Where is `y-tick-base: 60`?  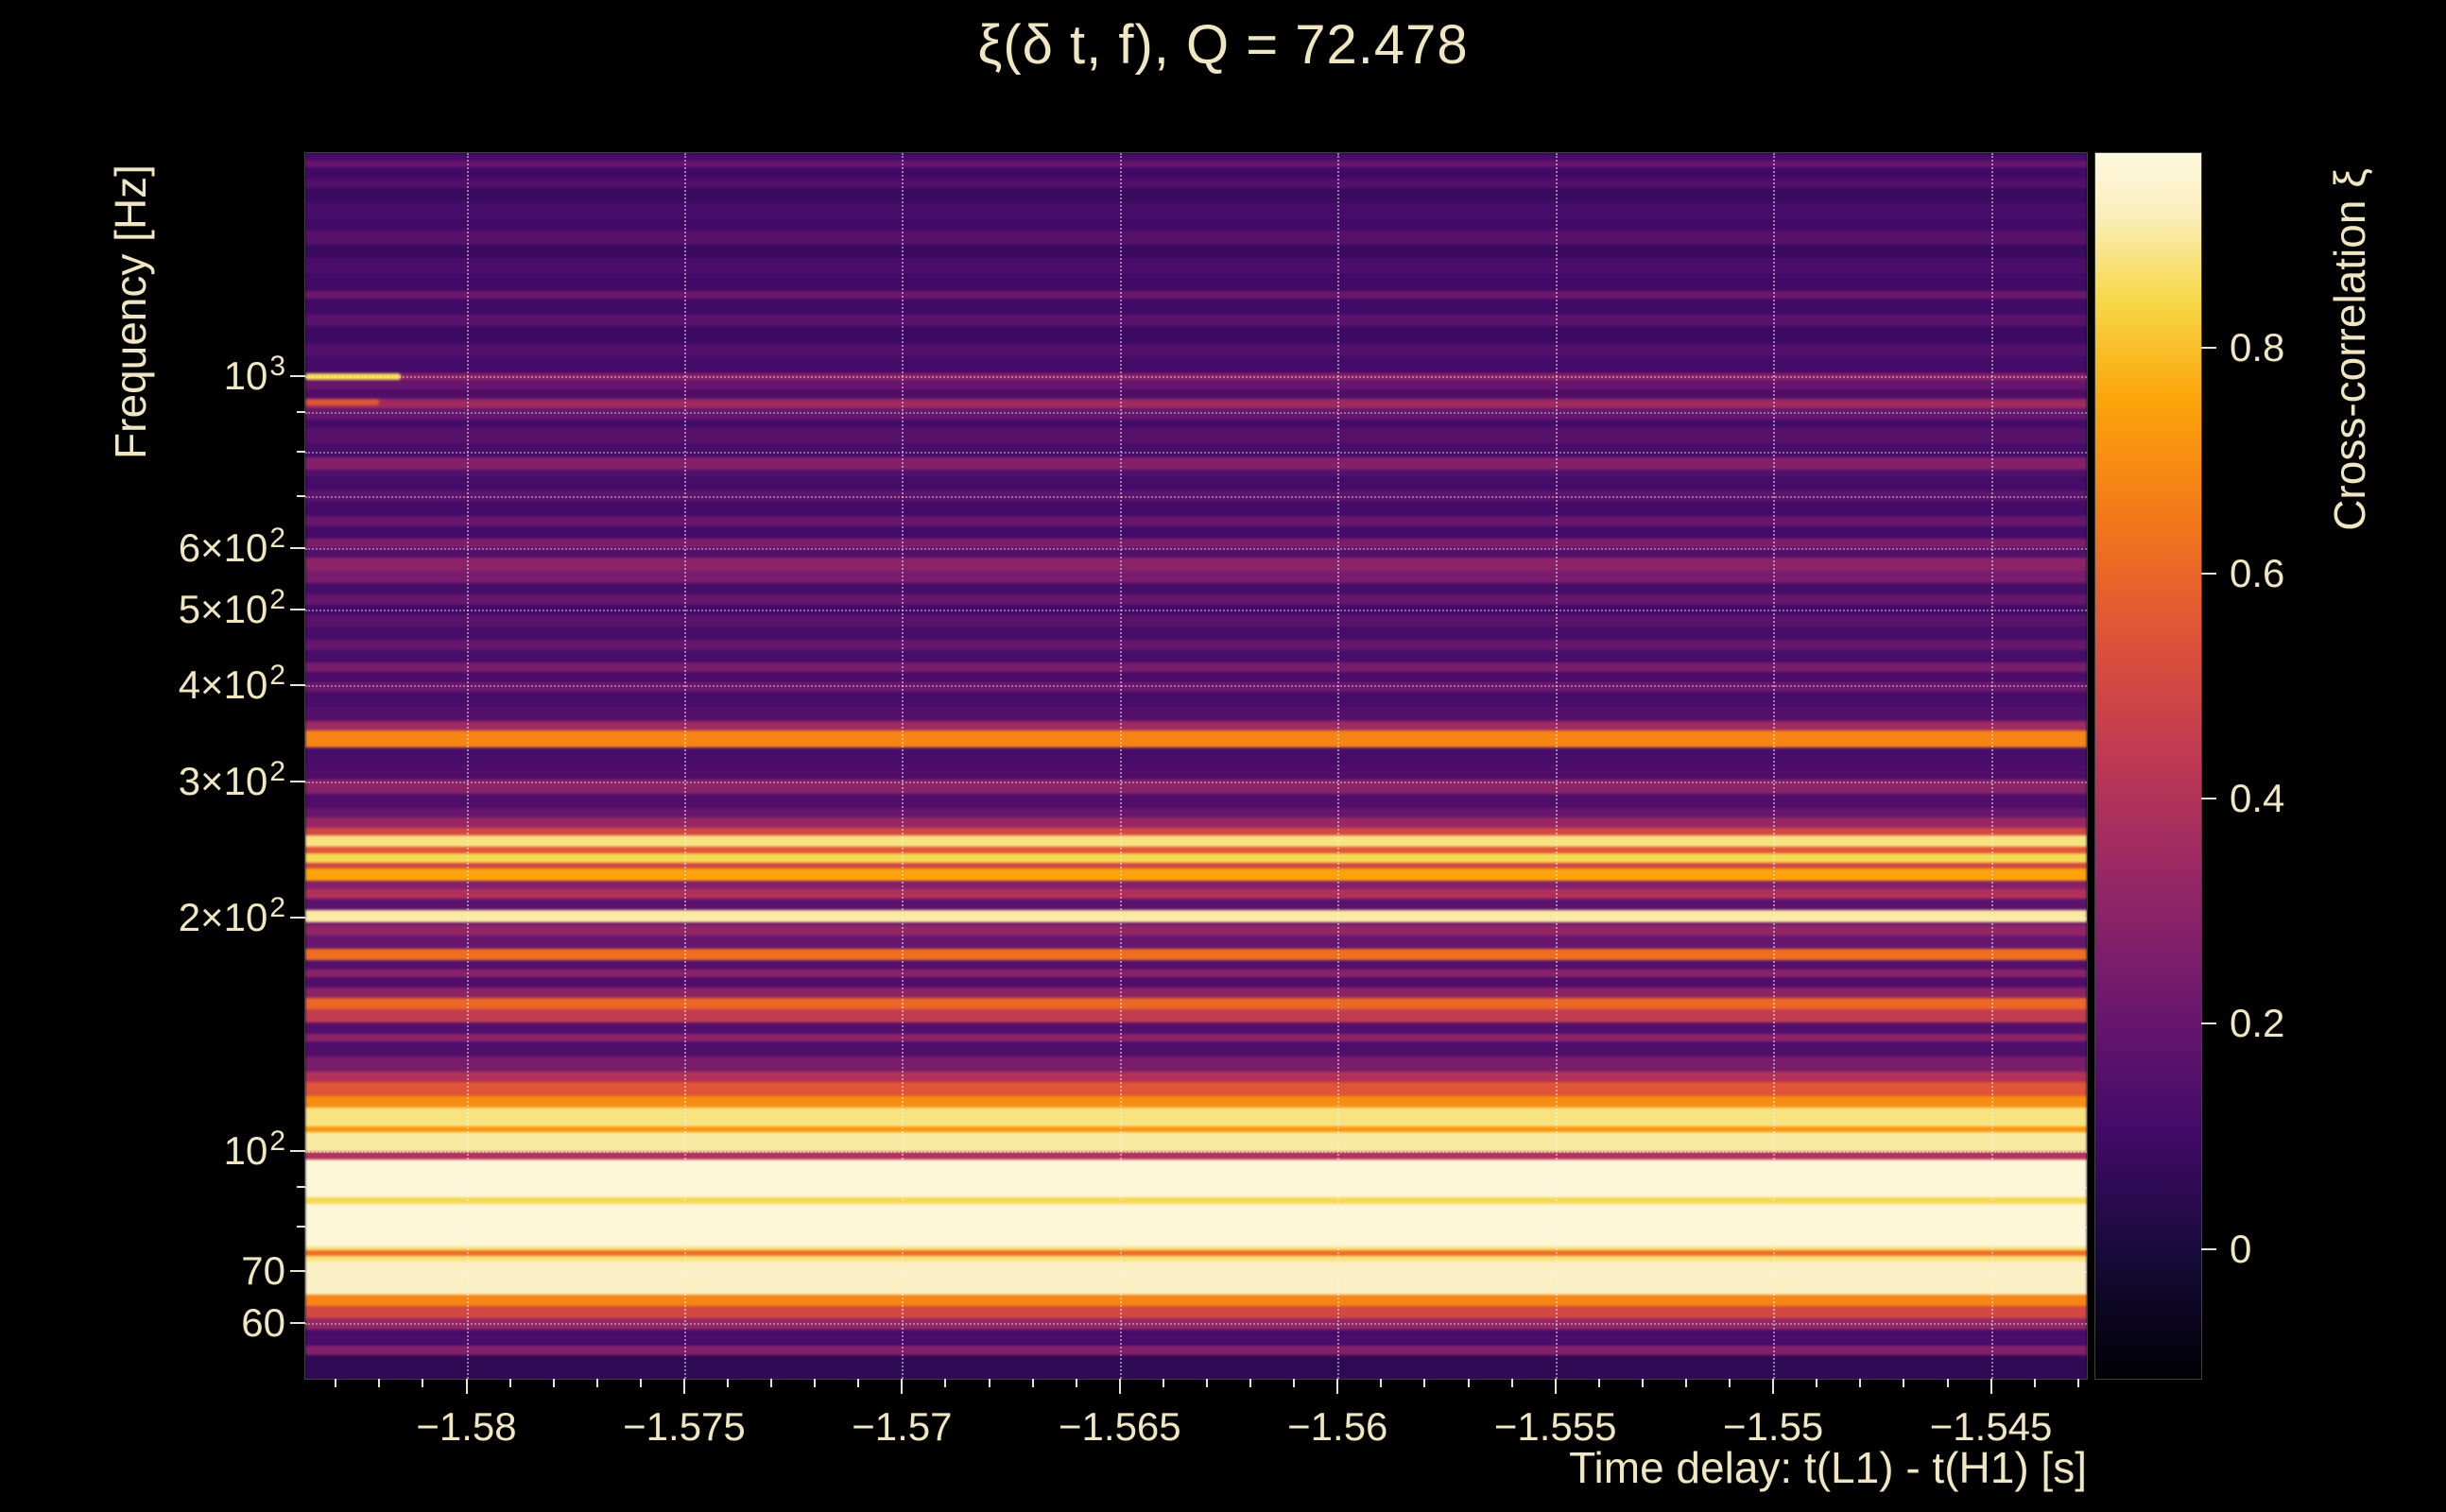
y-tick-base: 60 is located at coordinates (263, 1323).